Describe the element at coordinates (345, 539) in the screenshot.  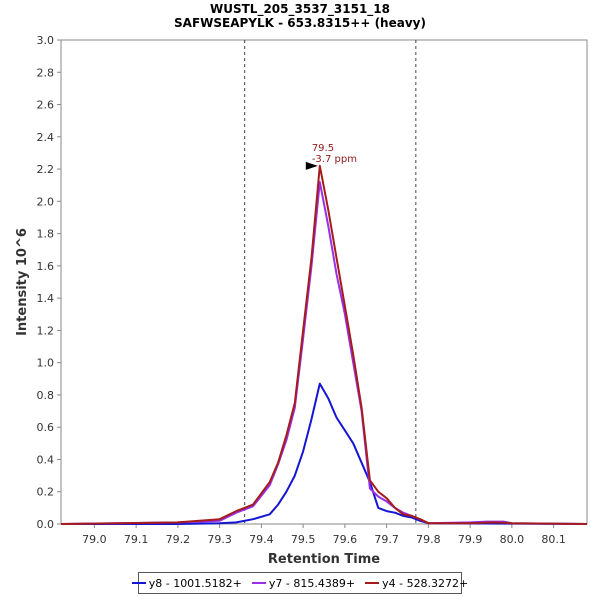
I see `x-tick-label: 79.6` at that location.